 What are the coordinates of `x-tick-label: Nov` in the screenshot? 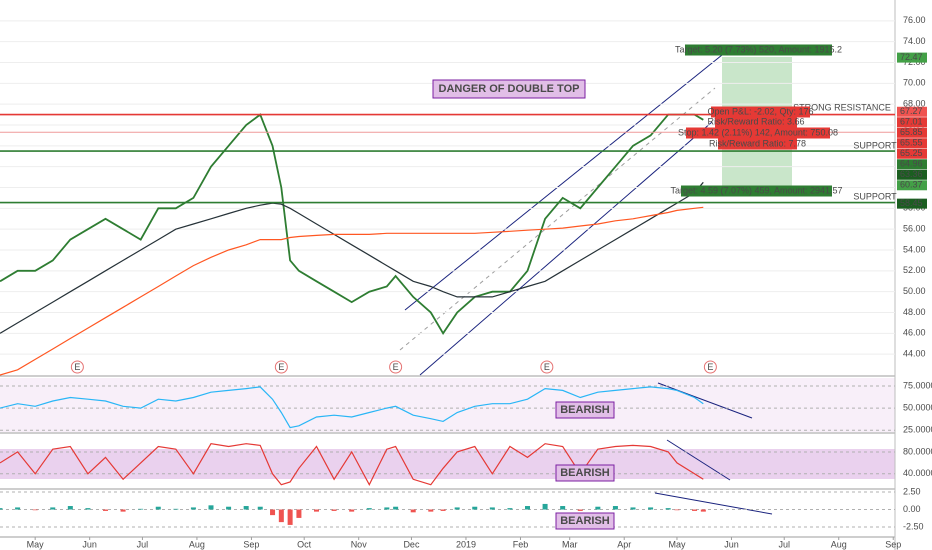 It's located at (359, 544).